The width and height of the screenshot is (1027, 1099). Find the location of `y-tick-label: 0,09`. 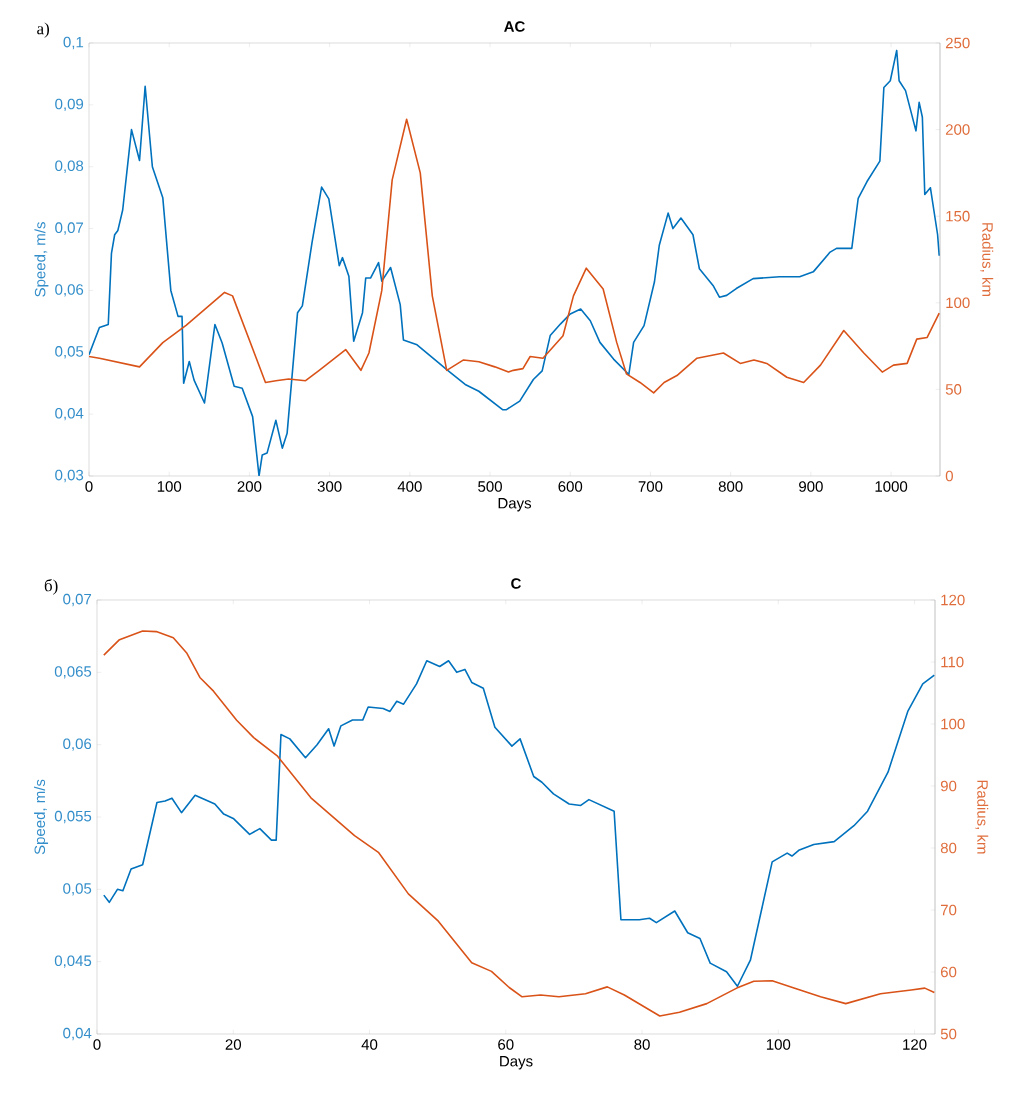

y-tick-label: 0,09 is located at coordinates (69, 105).